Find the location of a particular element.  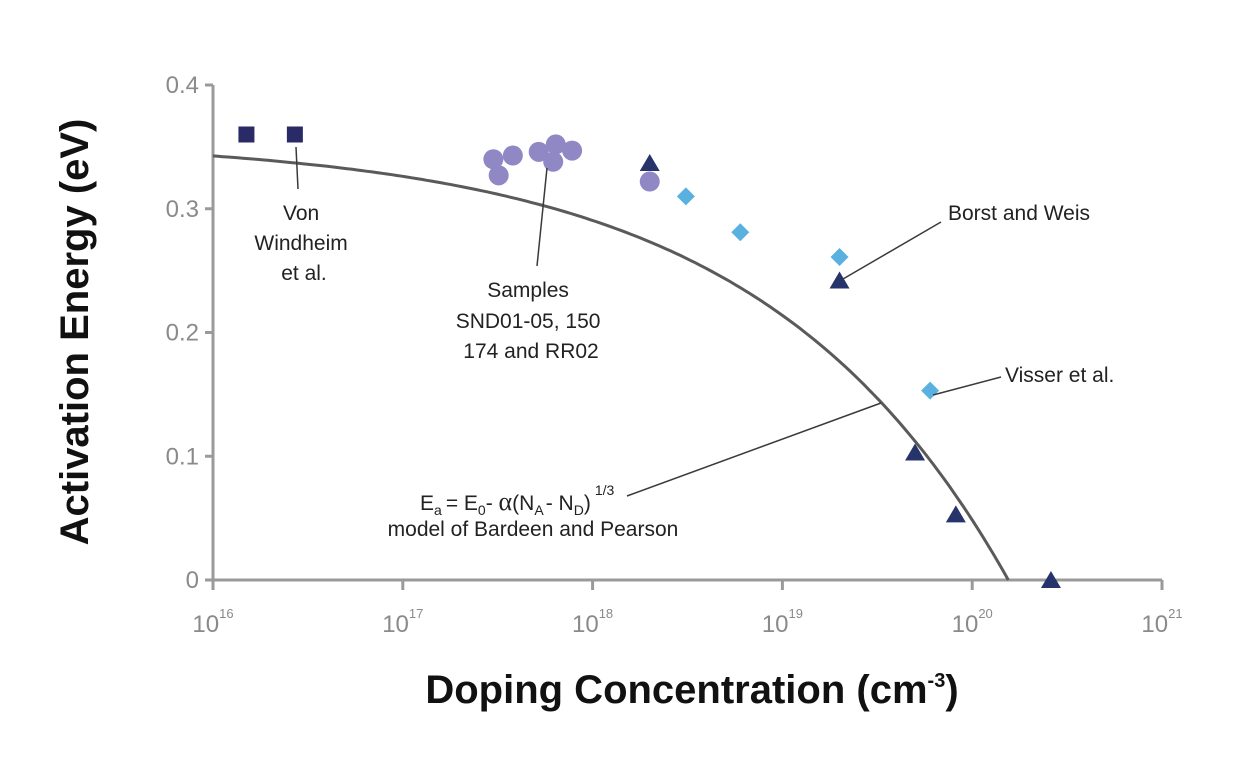

leader-samples is located at coordinates (542, 217).